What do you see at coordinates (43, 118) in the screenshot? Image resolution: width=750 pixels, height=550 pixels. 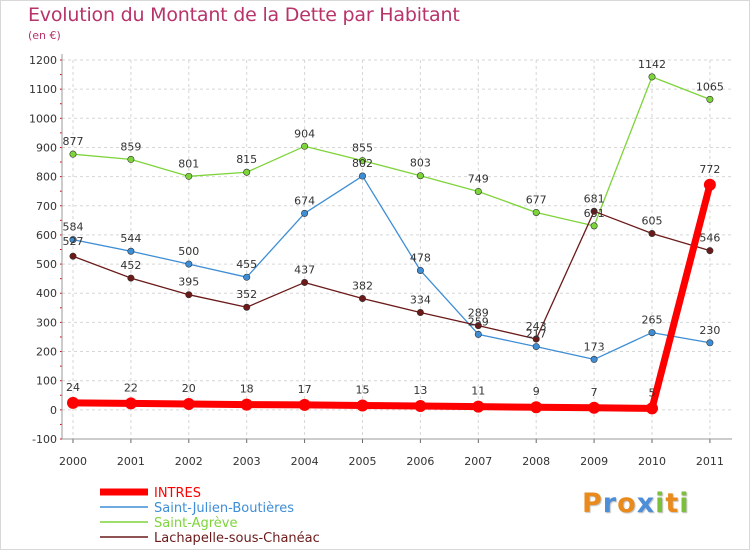 I see `y-tick-label: 1000` at bounding box center [43, 118].